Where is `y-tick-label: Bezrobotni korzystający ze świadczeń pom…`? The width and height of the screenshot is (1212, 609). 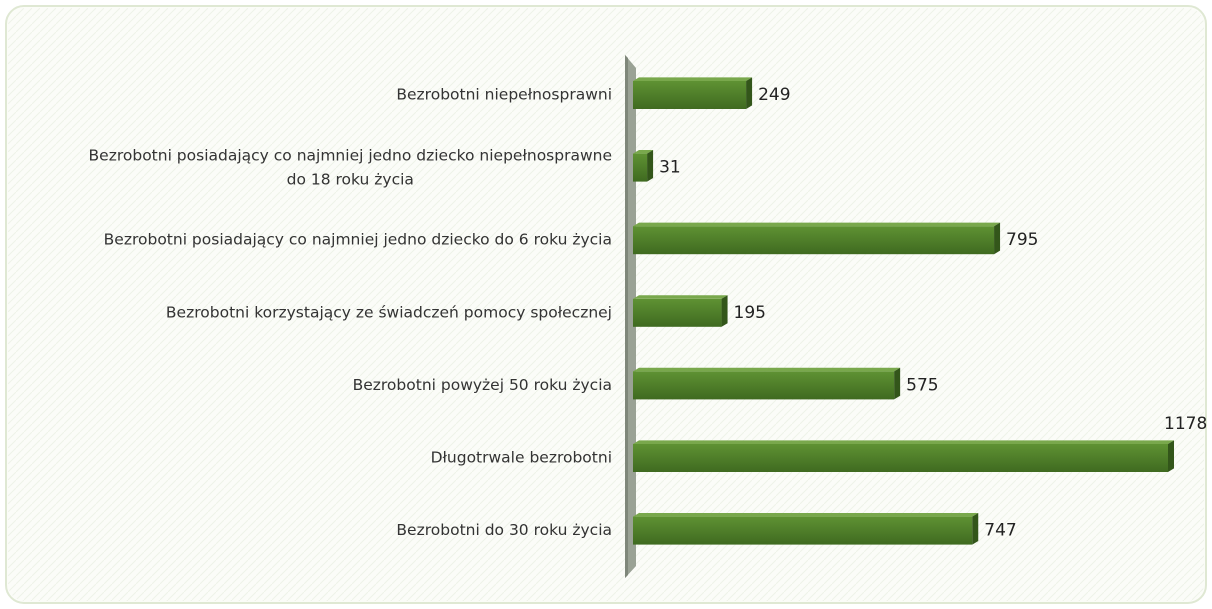
y-tick-label: Bezrobotni korzystający ze świadczeń pom… is located at coordinates (389, 312).